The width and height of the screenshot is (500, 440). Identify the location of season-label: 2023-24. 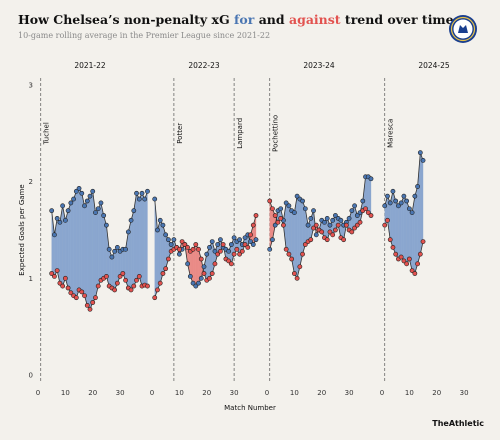
(319, 65).